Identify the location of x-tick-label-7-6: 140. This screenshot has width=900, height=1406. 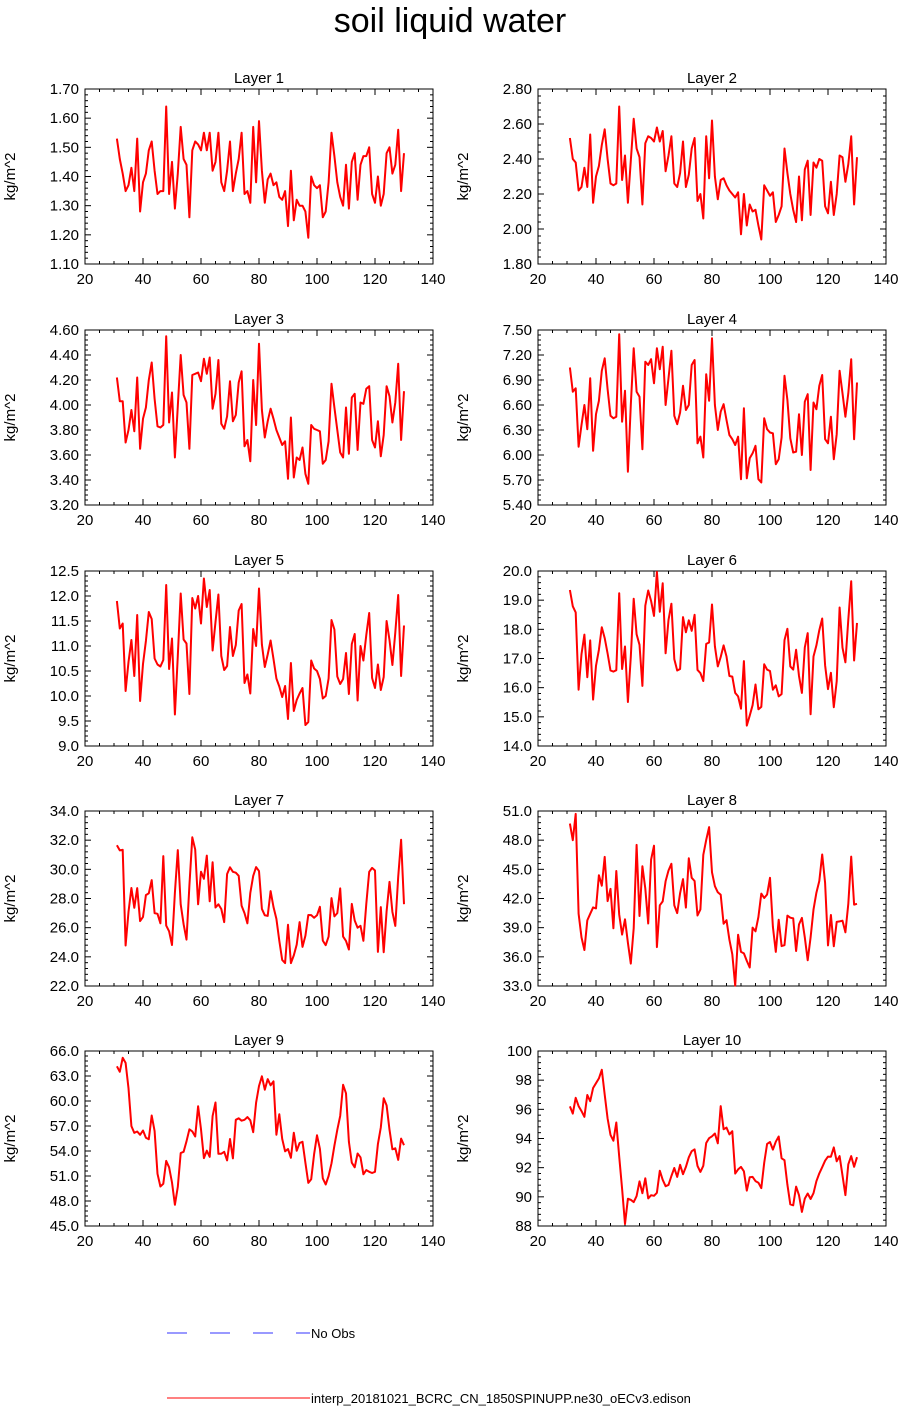
(432, 1001).